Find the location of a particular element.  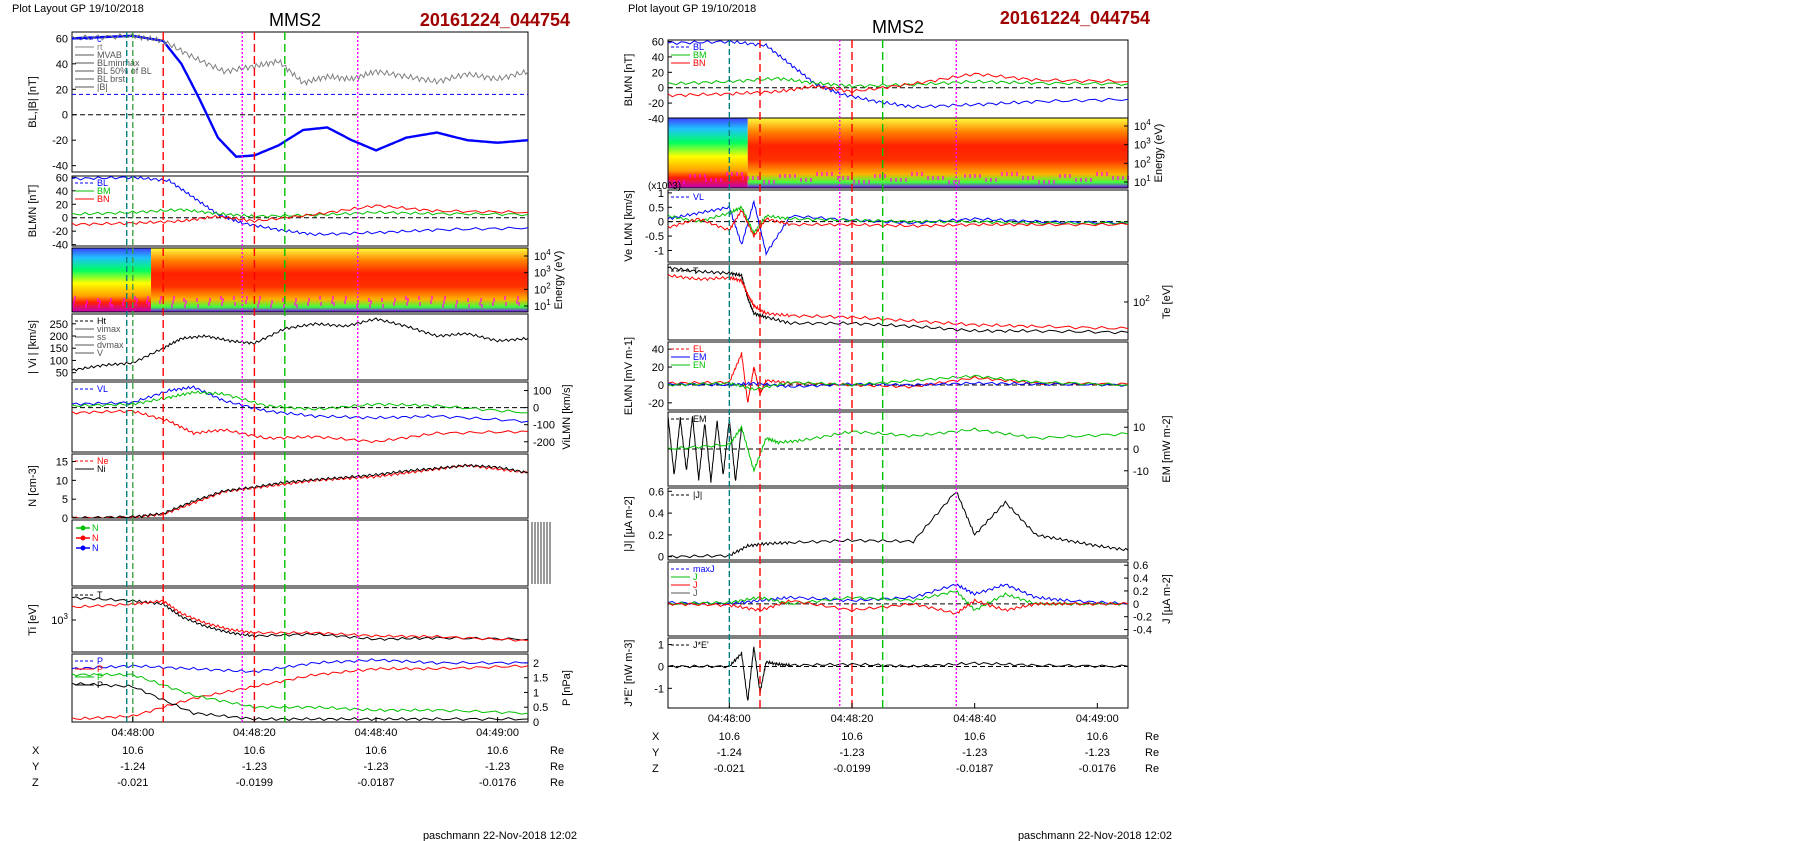

ephemeris-label: X is located at coordinates (36, 751).